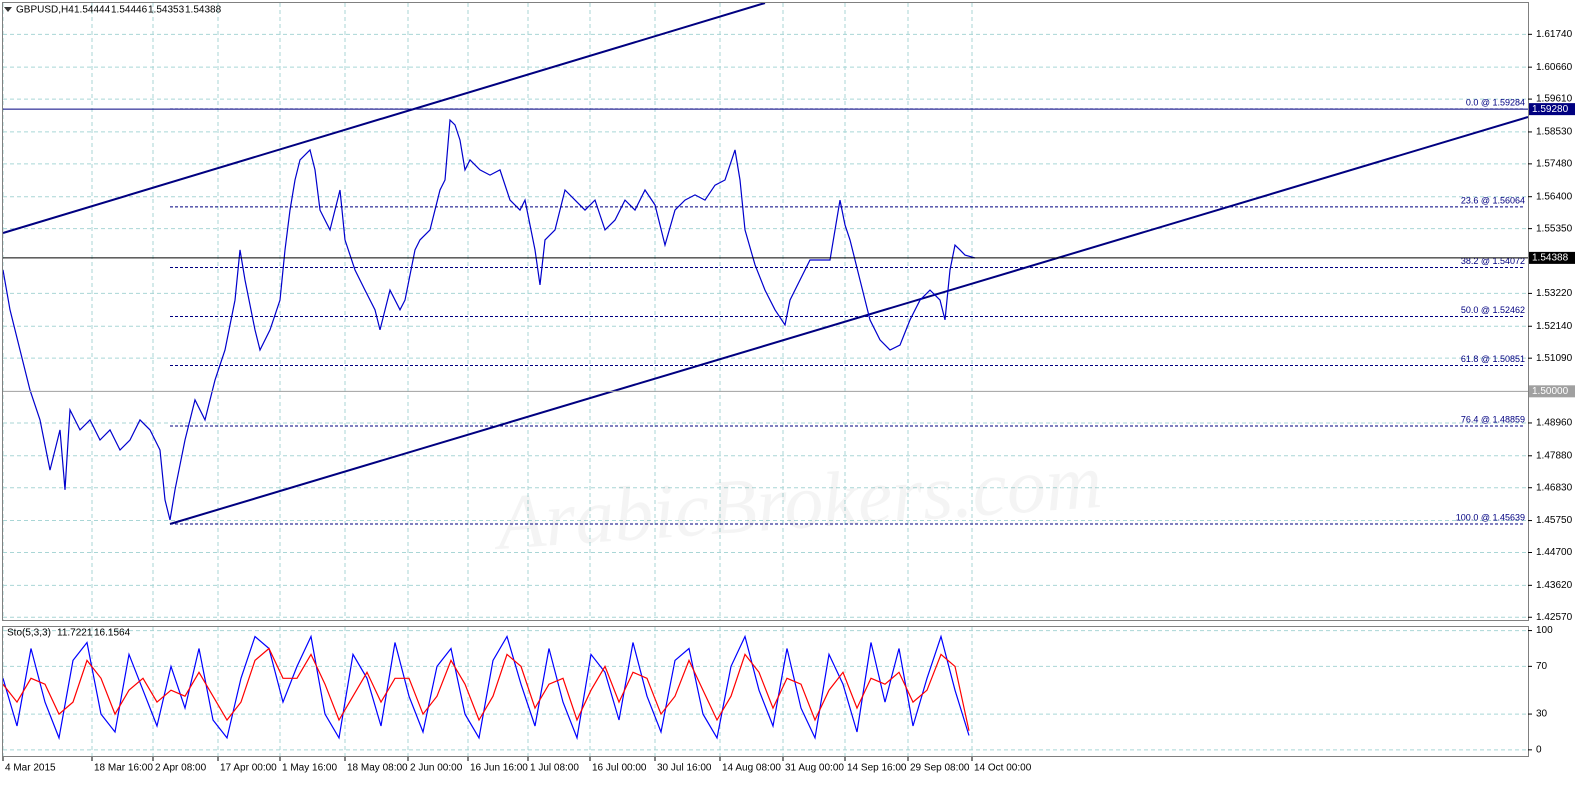 The width and height of the screenshot is (1596, 790). Describe the element at coordinates (1490, 517) in the screenshot. I see `fib-label: 100.0 @ 1.45639` at that location.